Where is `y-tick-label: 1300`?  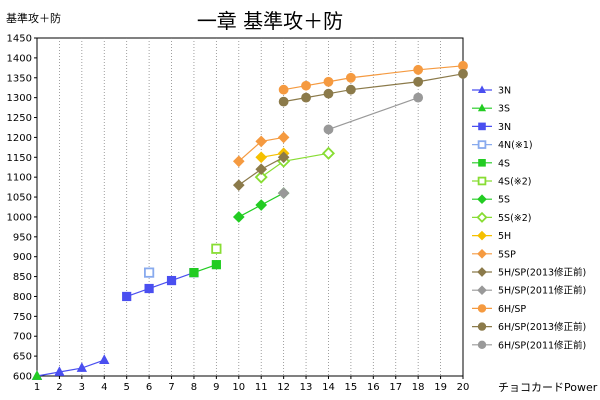 y-tick-label: 1300 is located at coordinates (19, 98).